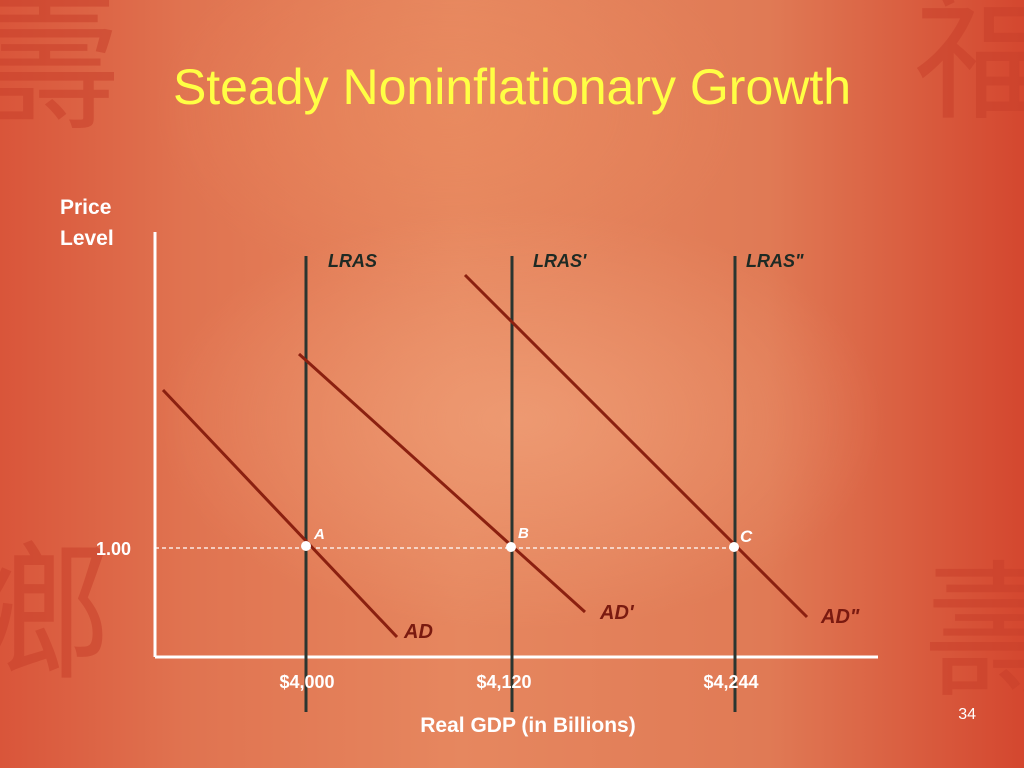  Describe the element at coordinates (746, 536) in the screenshot. I see `point-label-c: C` at that location.